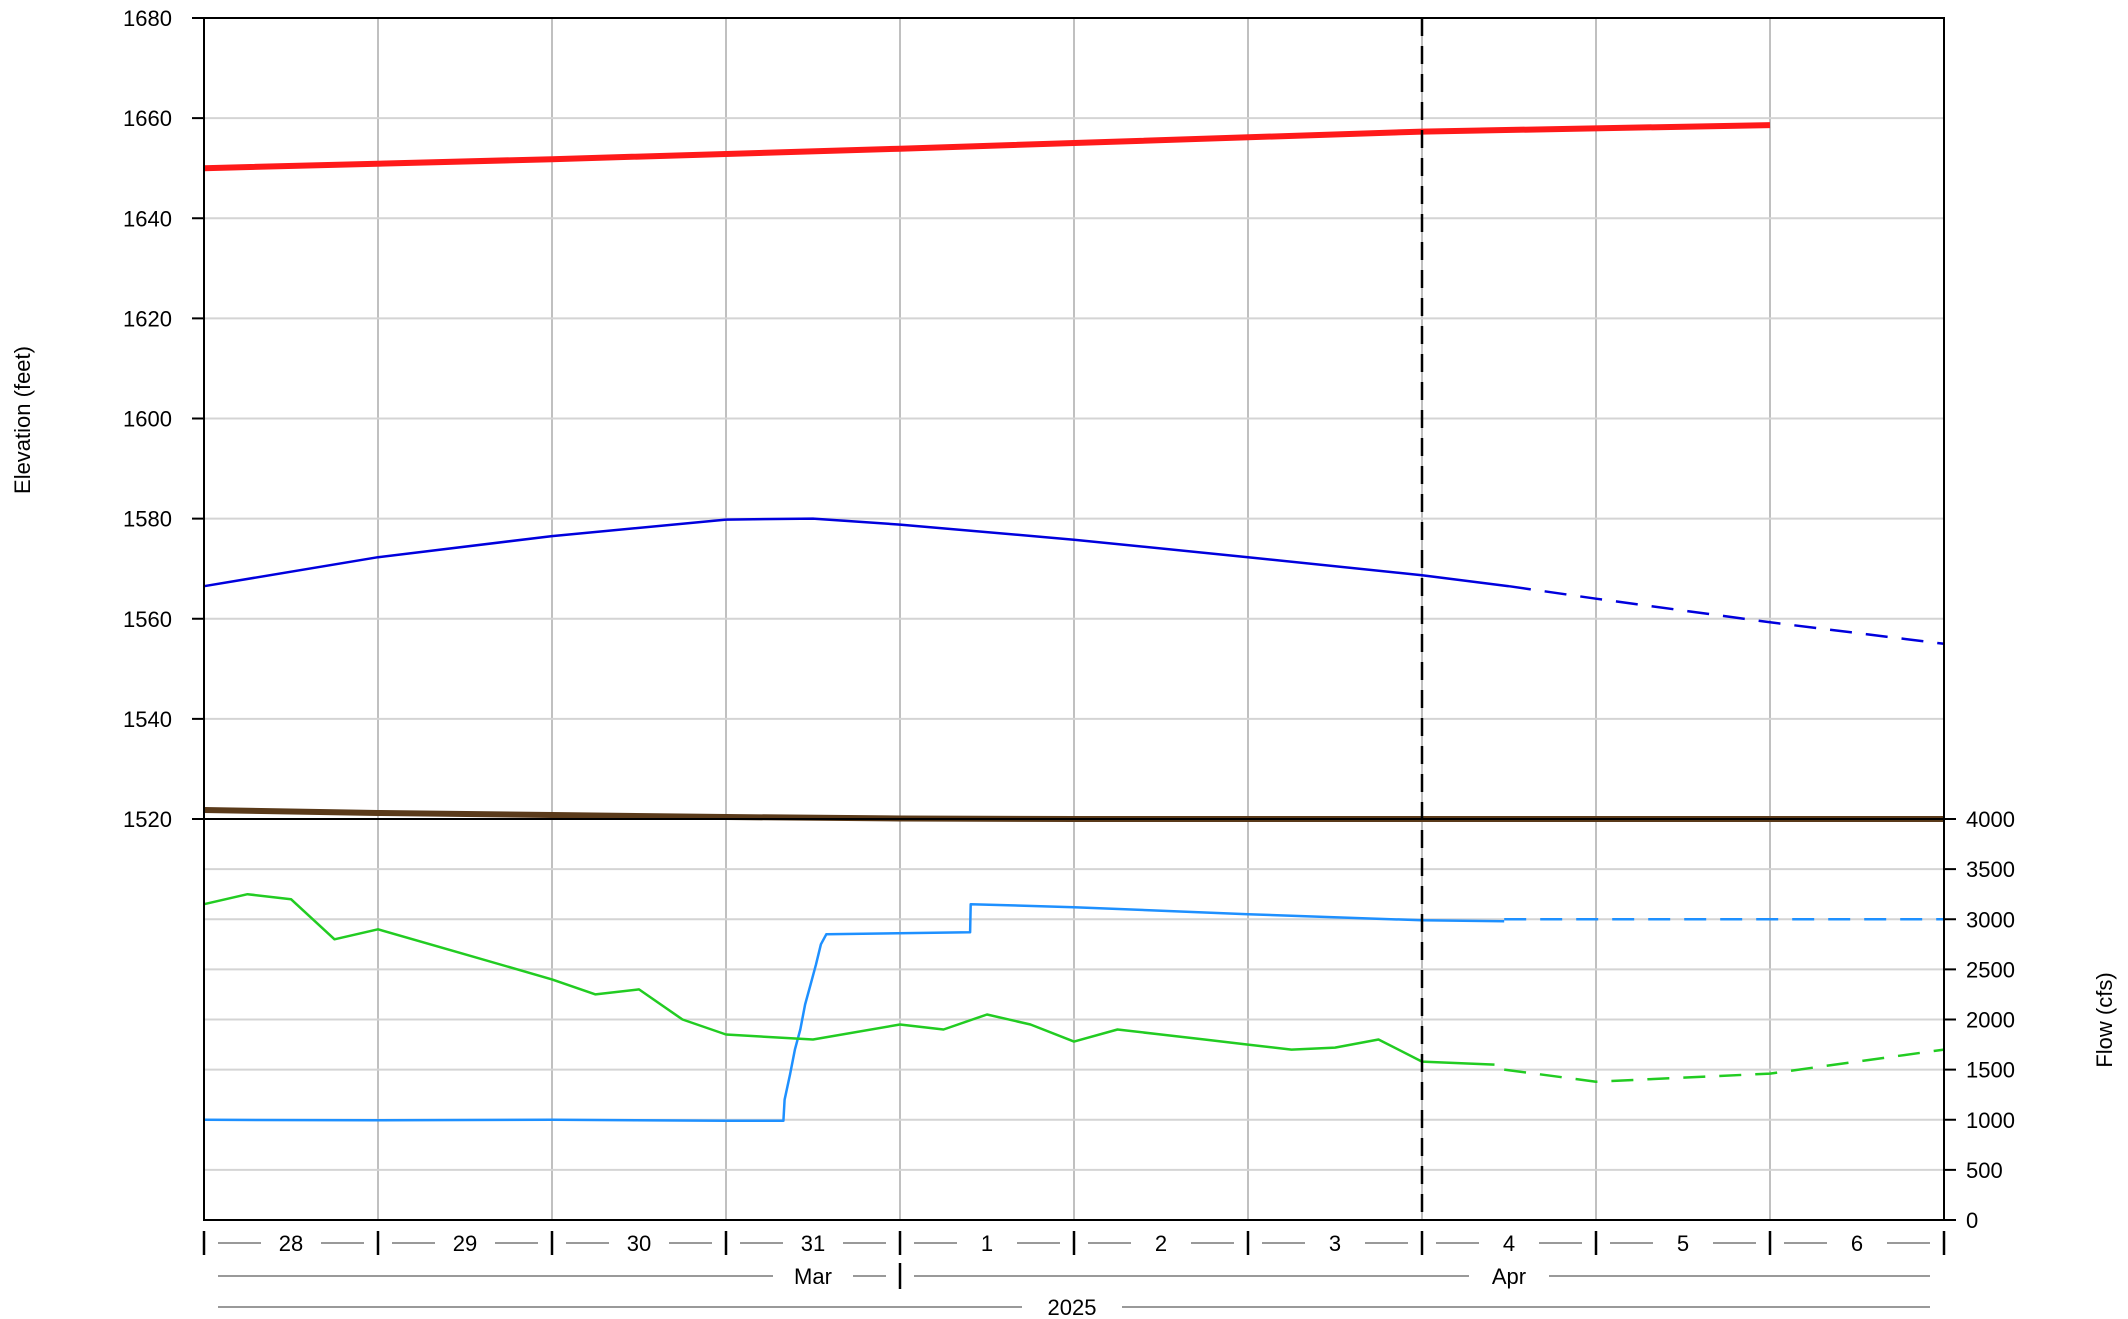 This screenshot has height=1319, width=2128. I want to click on flow-axis-title: Flow (cfs), so click(2104, 1019).